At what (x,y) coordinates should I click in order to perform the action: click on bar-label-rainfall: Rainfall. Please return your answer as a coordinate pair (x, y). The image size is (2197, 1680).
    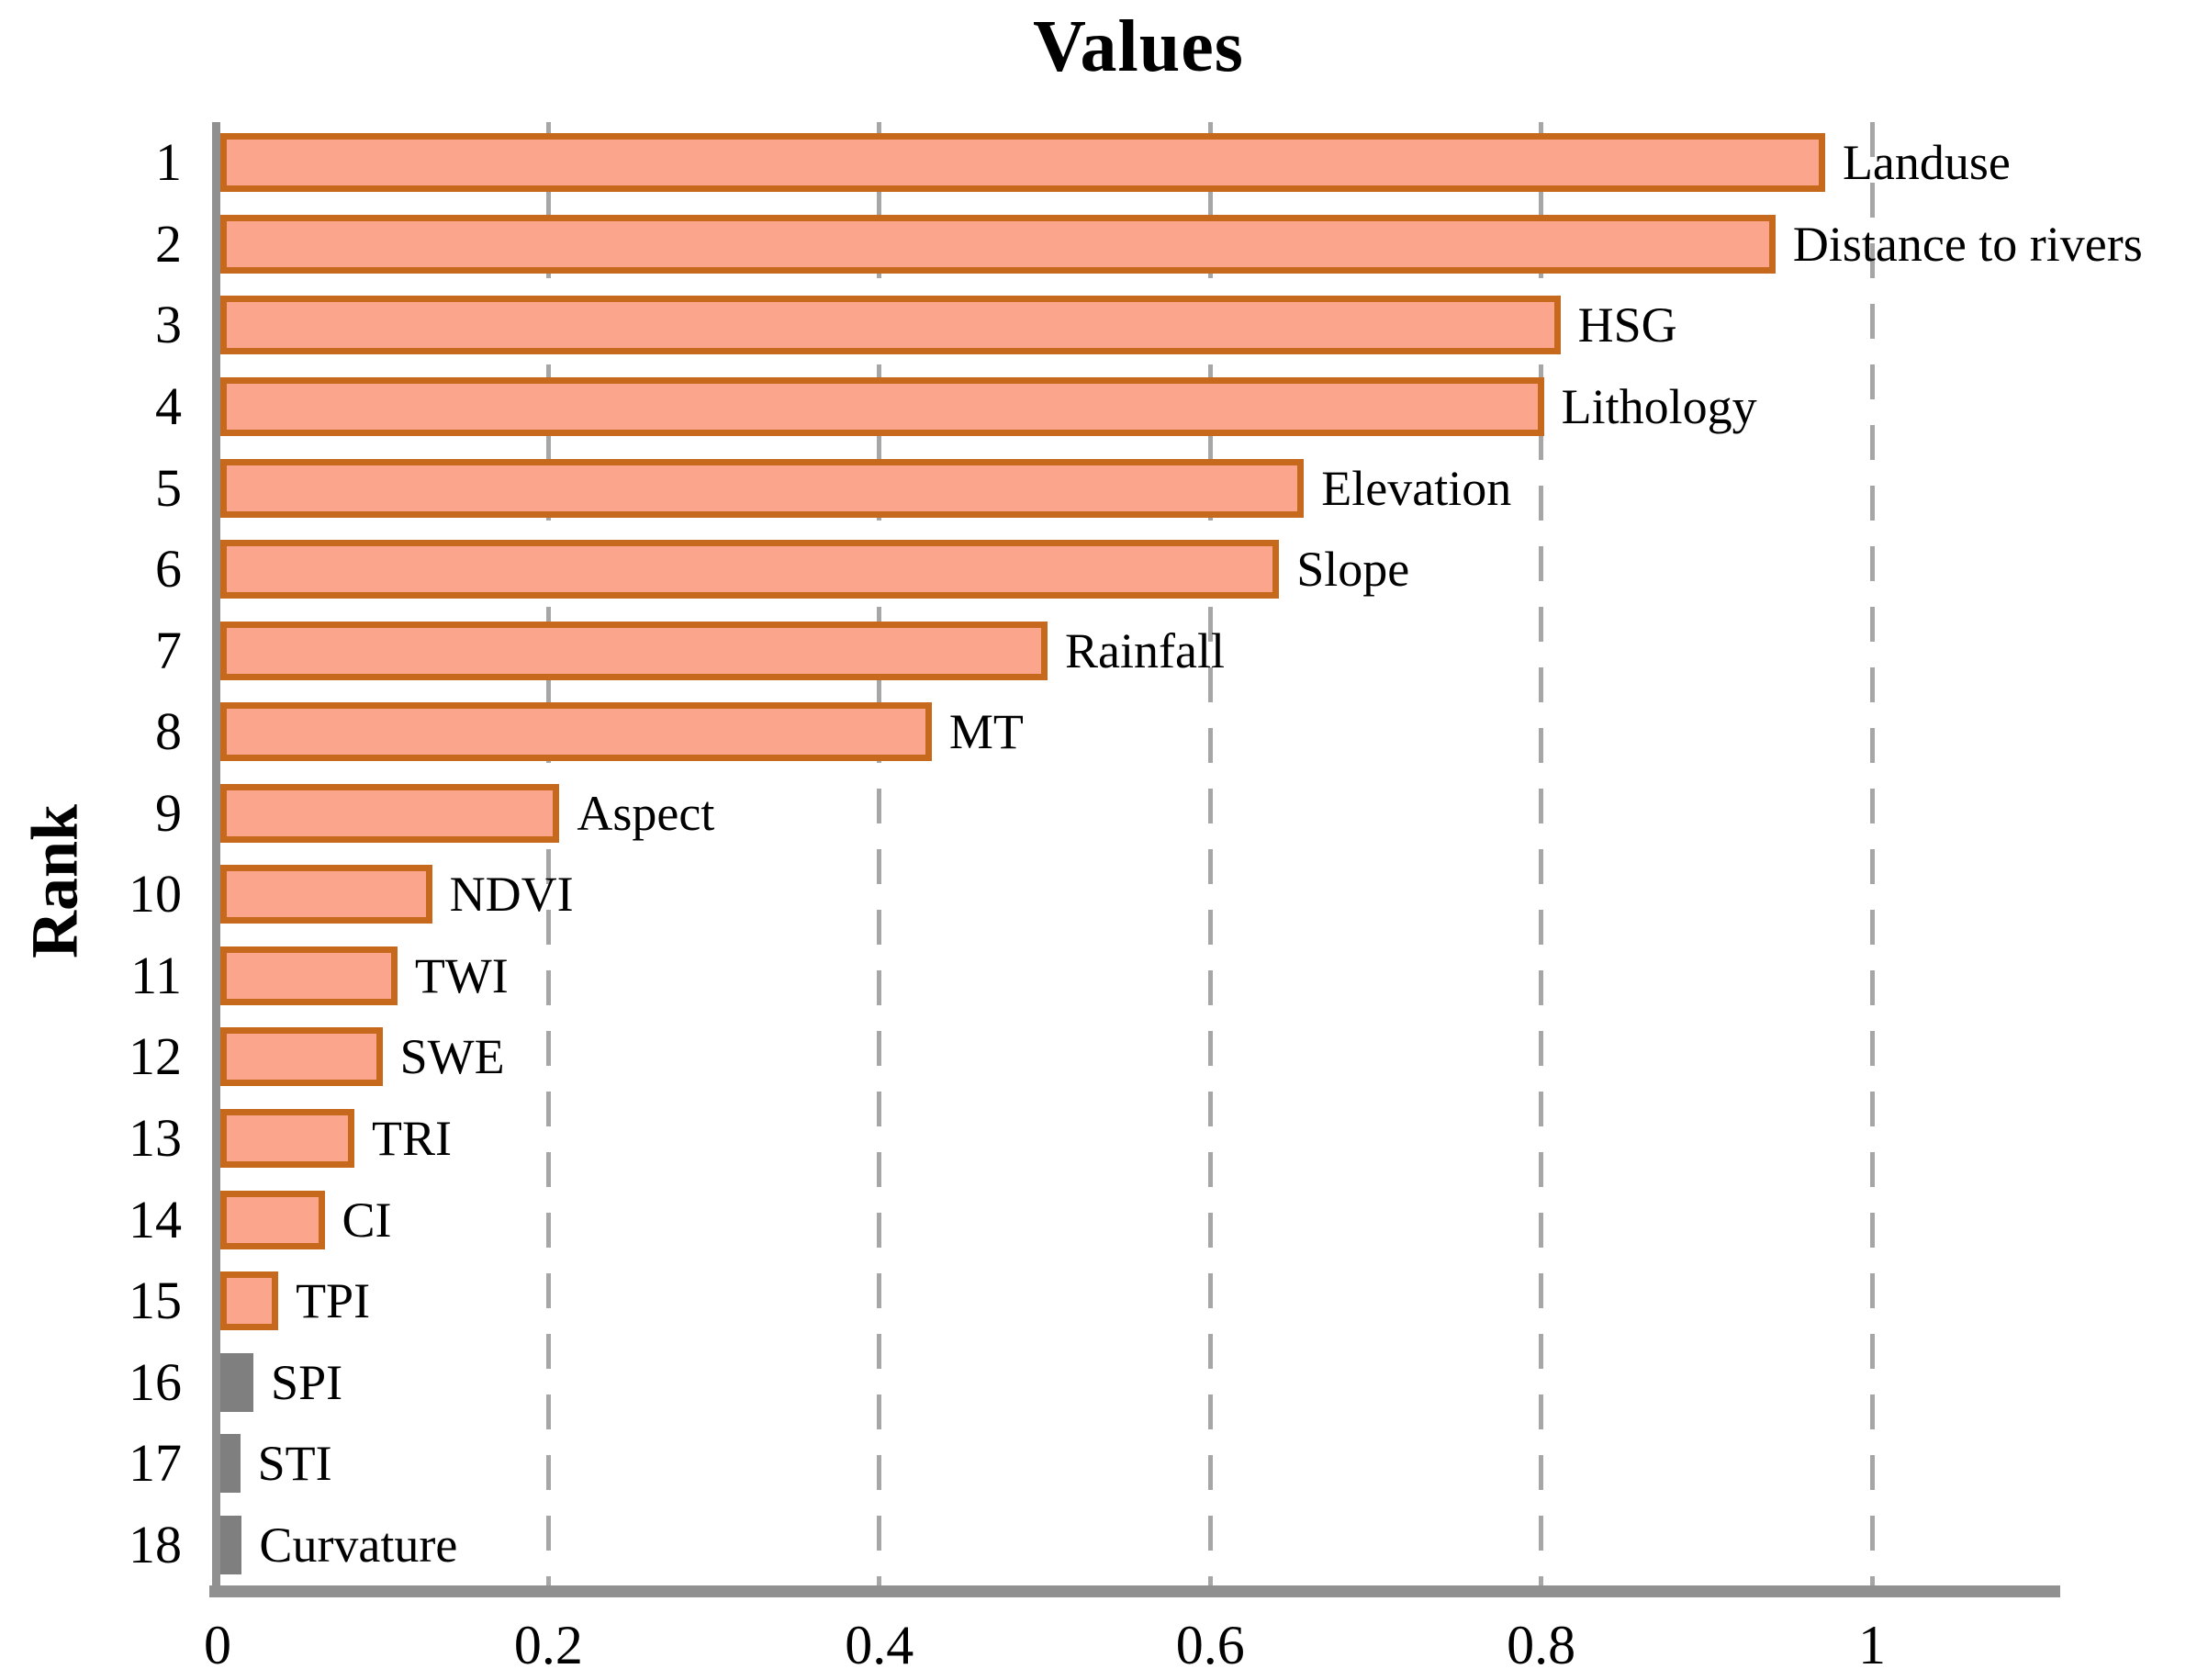
    Looking at the image, I should click on (1145, 650).